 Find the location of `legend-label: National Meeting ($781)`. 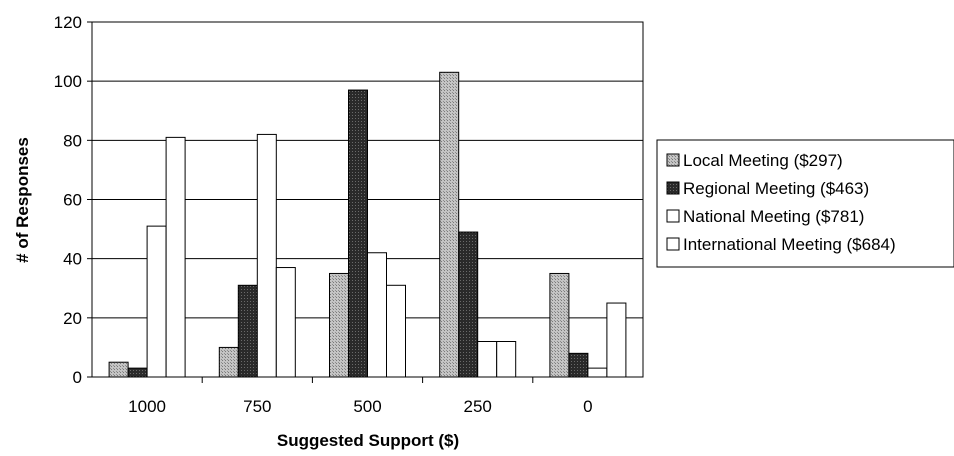

legend-label: National Meeting ($781) is located at coordinates (773, 216).